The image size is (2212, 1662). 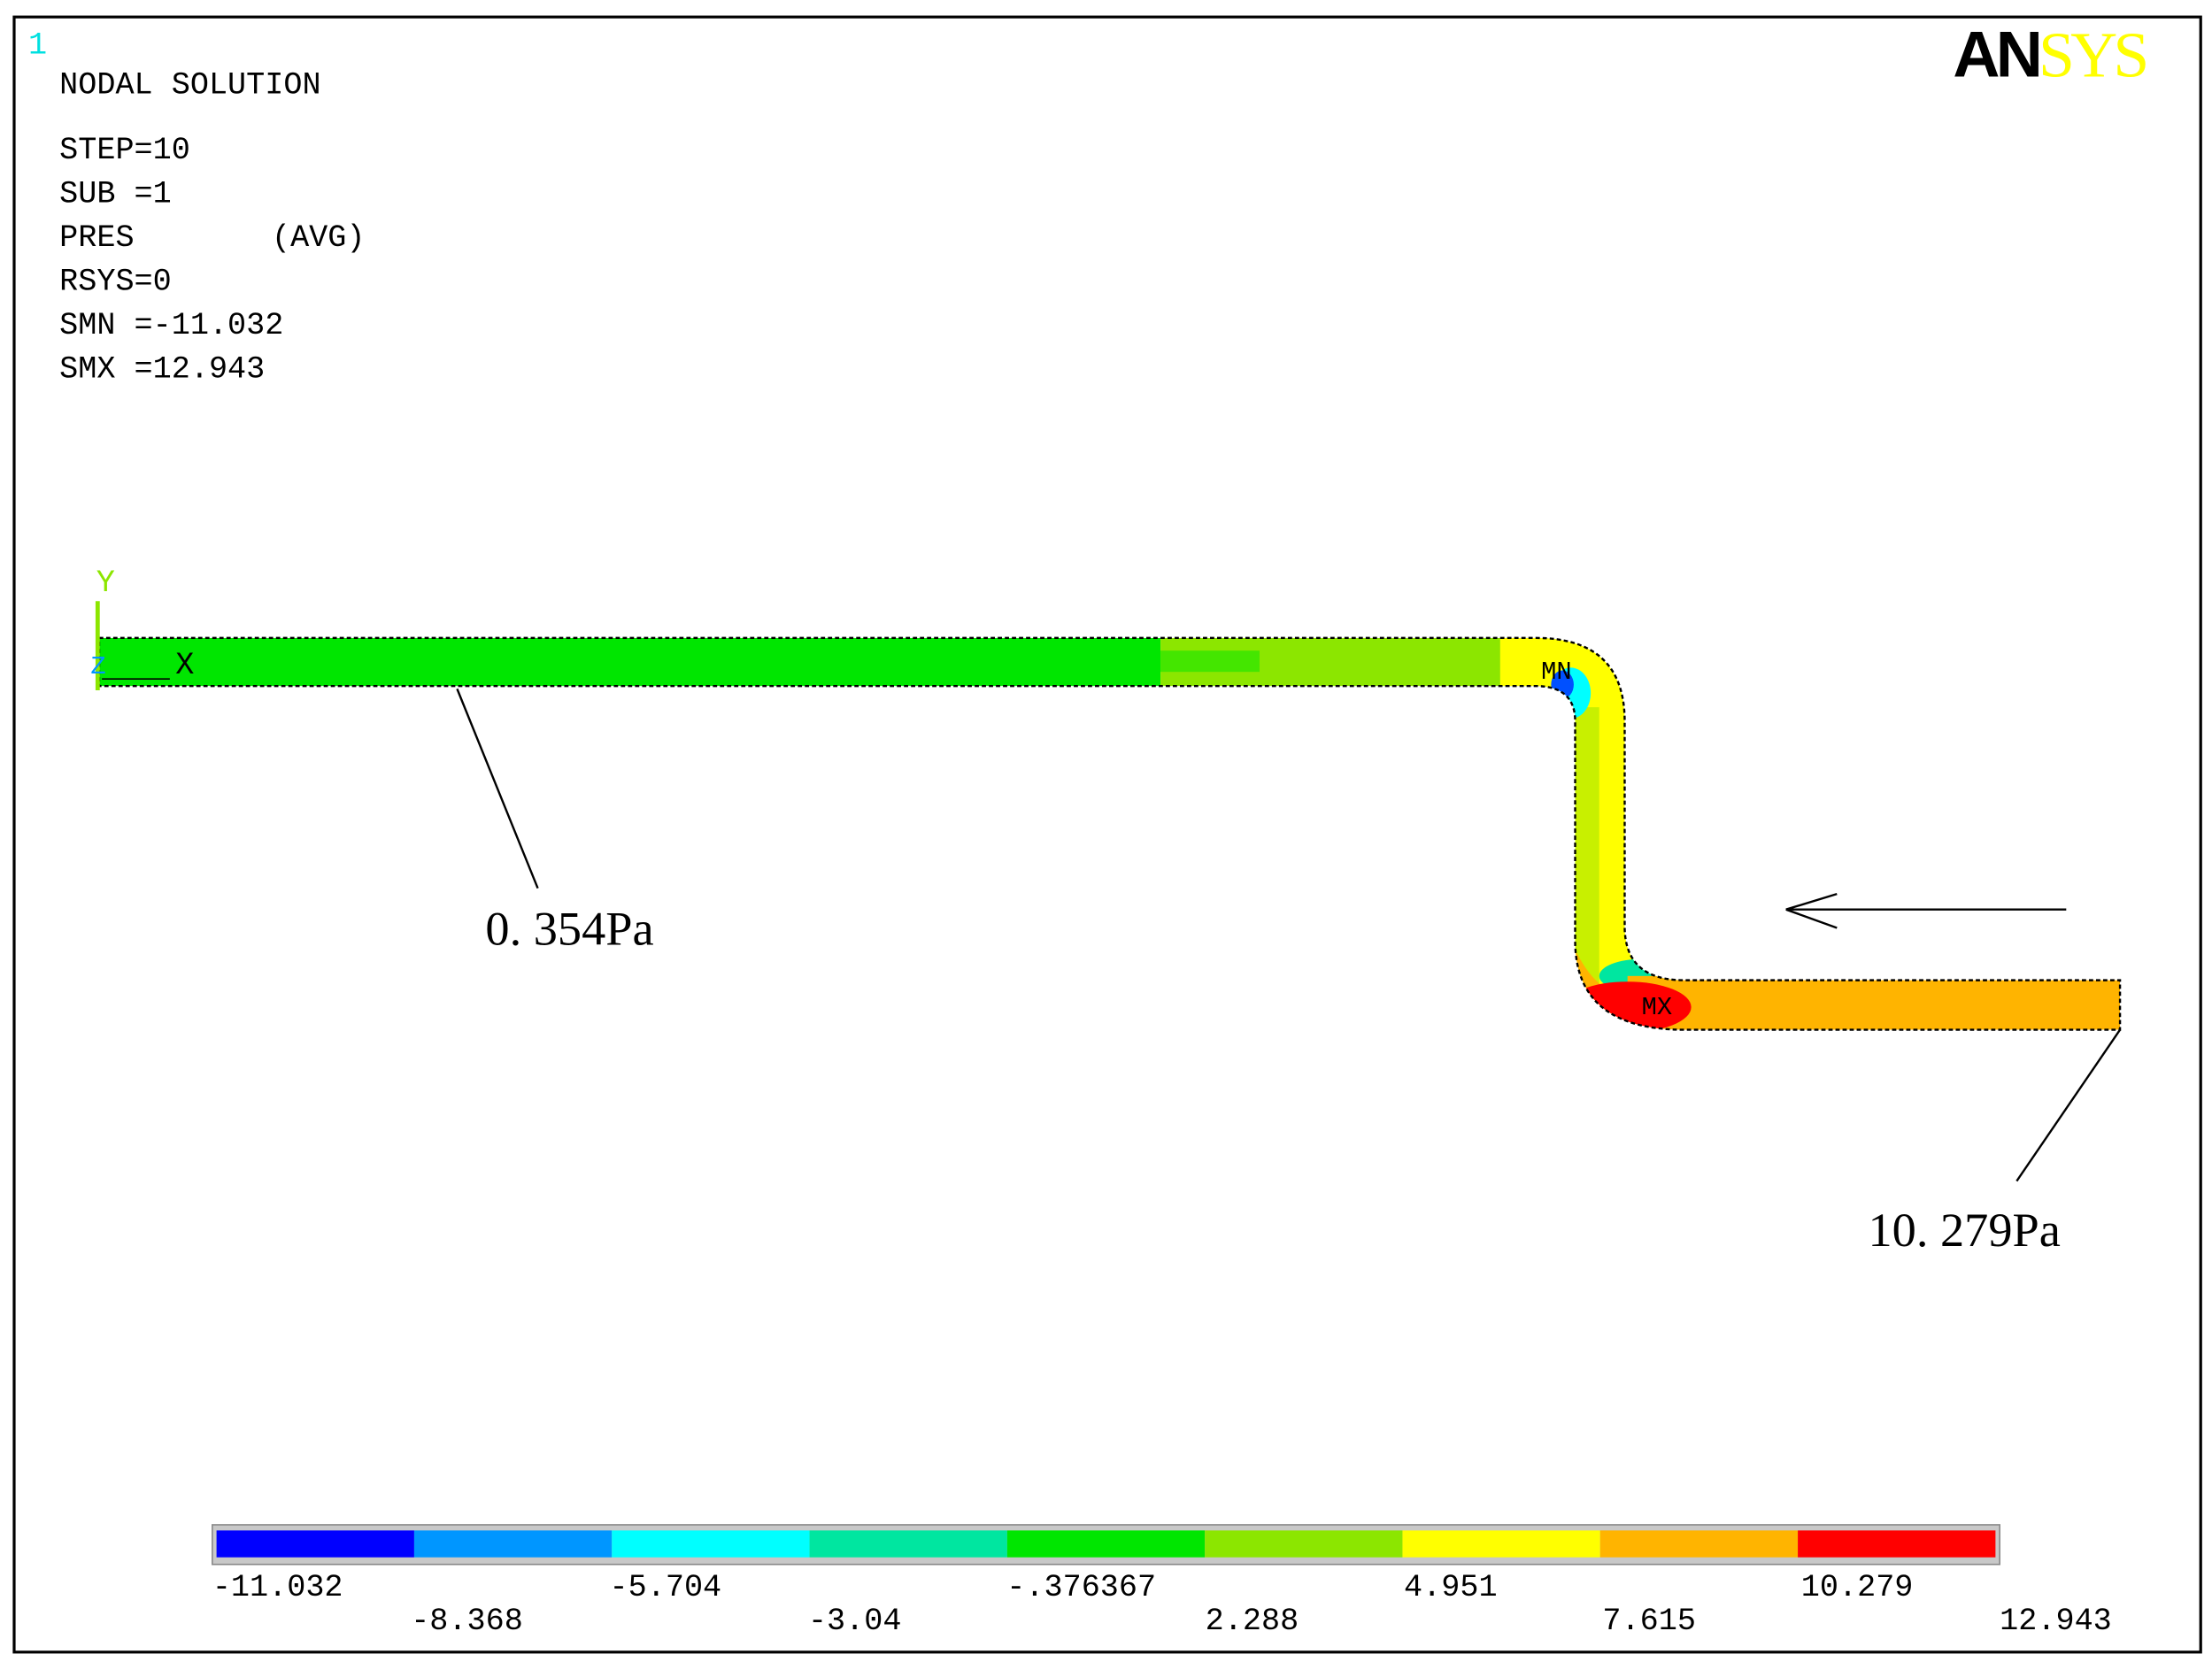 What do you see at coordinates (2056, 1621) in the screenshot?
I see `legend-label: 12.943` at bounding box center [2056, 1621].